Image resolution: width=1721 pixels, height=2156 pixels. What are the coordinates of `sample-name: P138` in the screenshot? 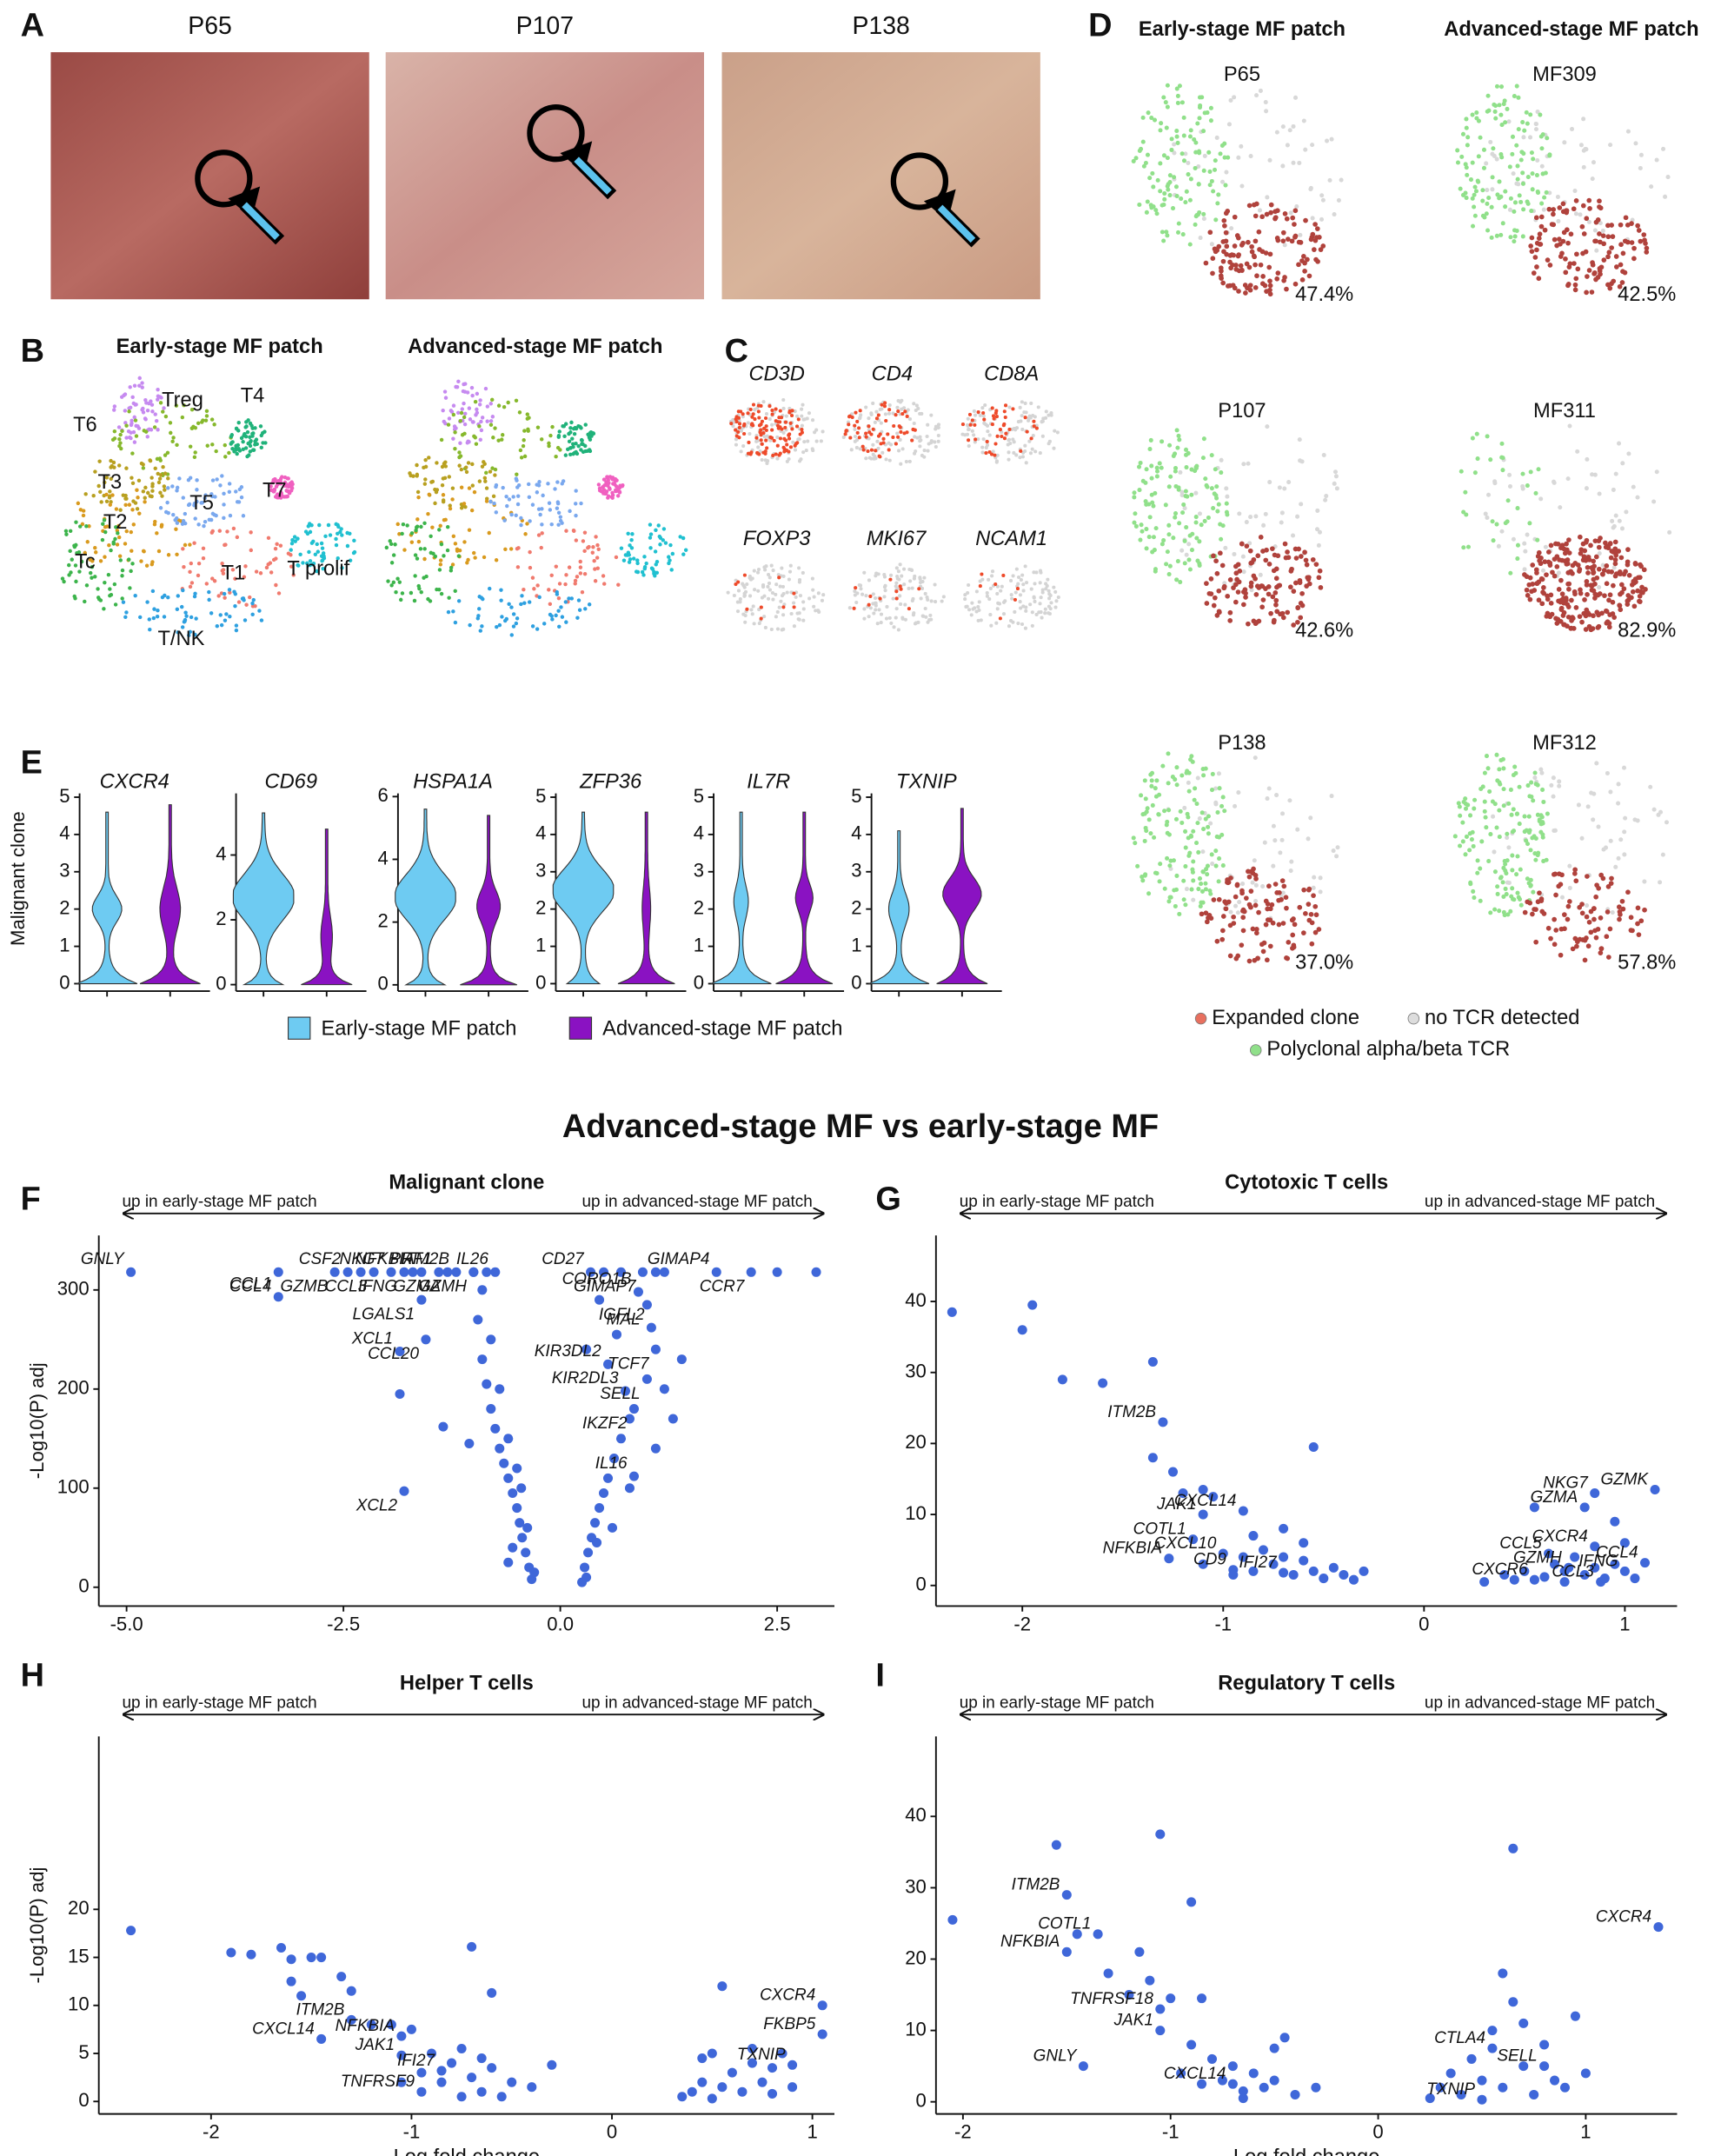 It's located at (1242, 744).